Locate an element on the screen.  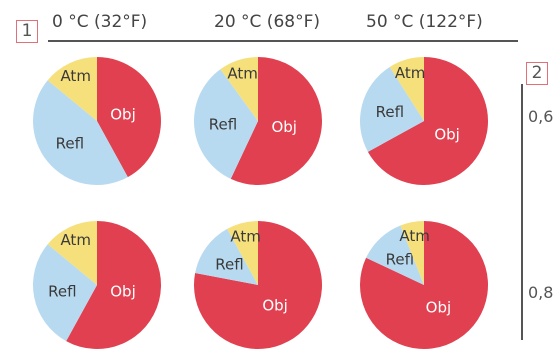
pie-4: Obj Refl Atm is located at coordinates (97, 284).